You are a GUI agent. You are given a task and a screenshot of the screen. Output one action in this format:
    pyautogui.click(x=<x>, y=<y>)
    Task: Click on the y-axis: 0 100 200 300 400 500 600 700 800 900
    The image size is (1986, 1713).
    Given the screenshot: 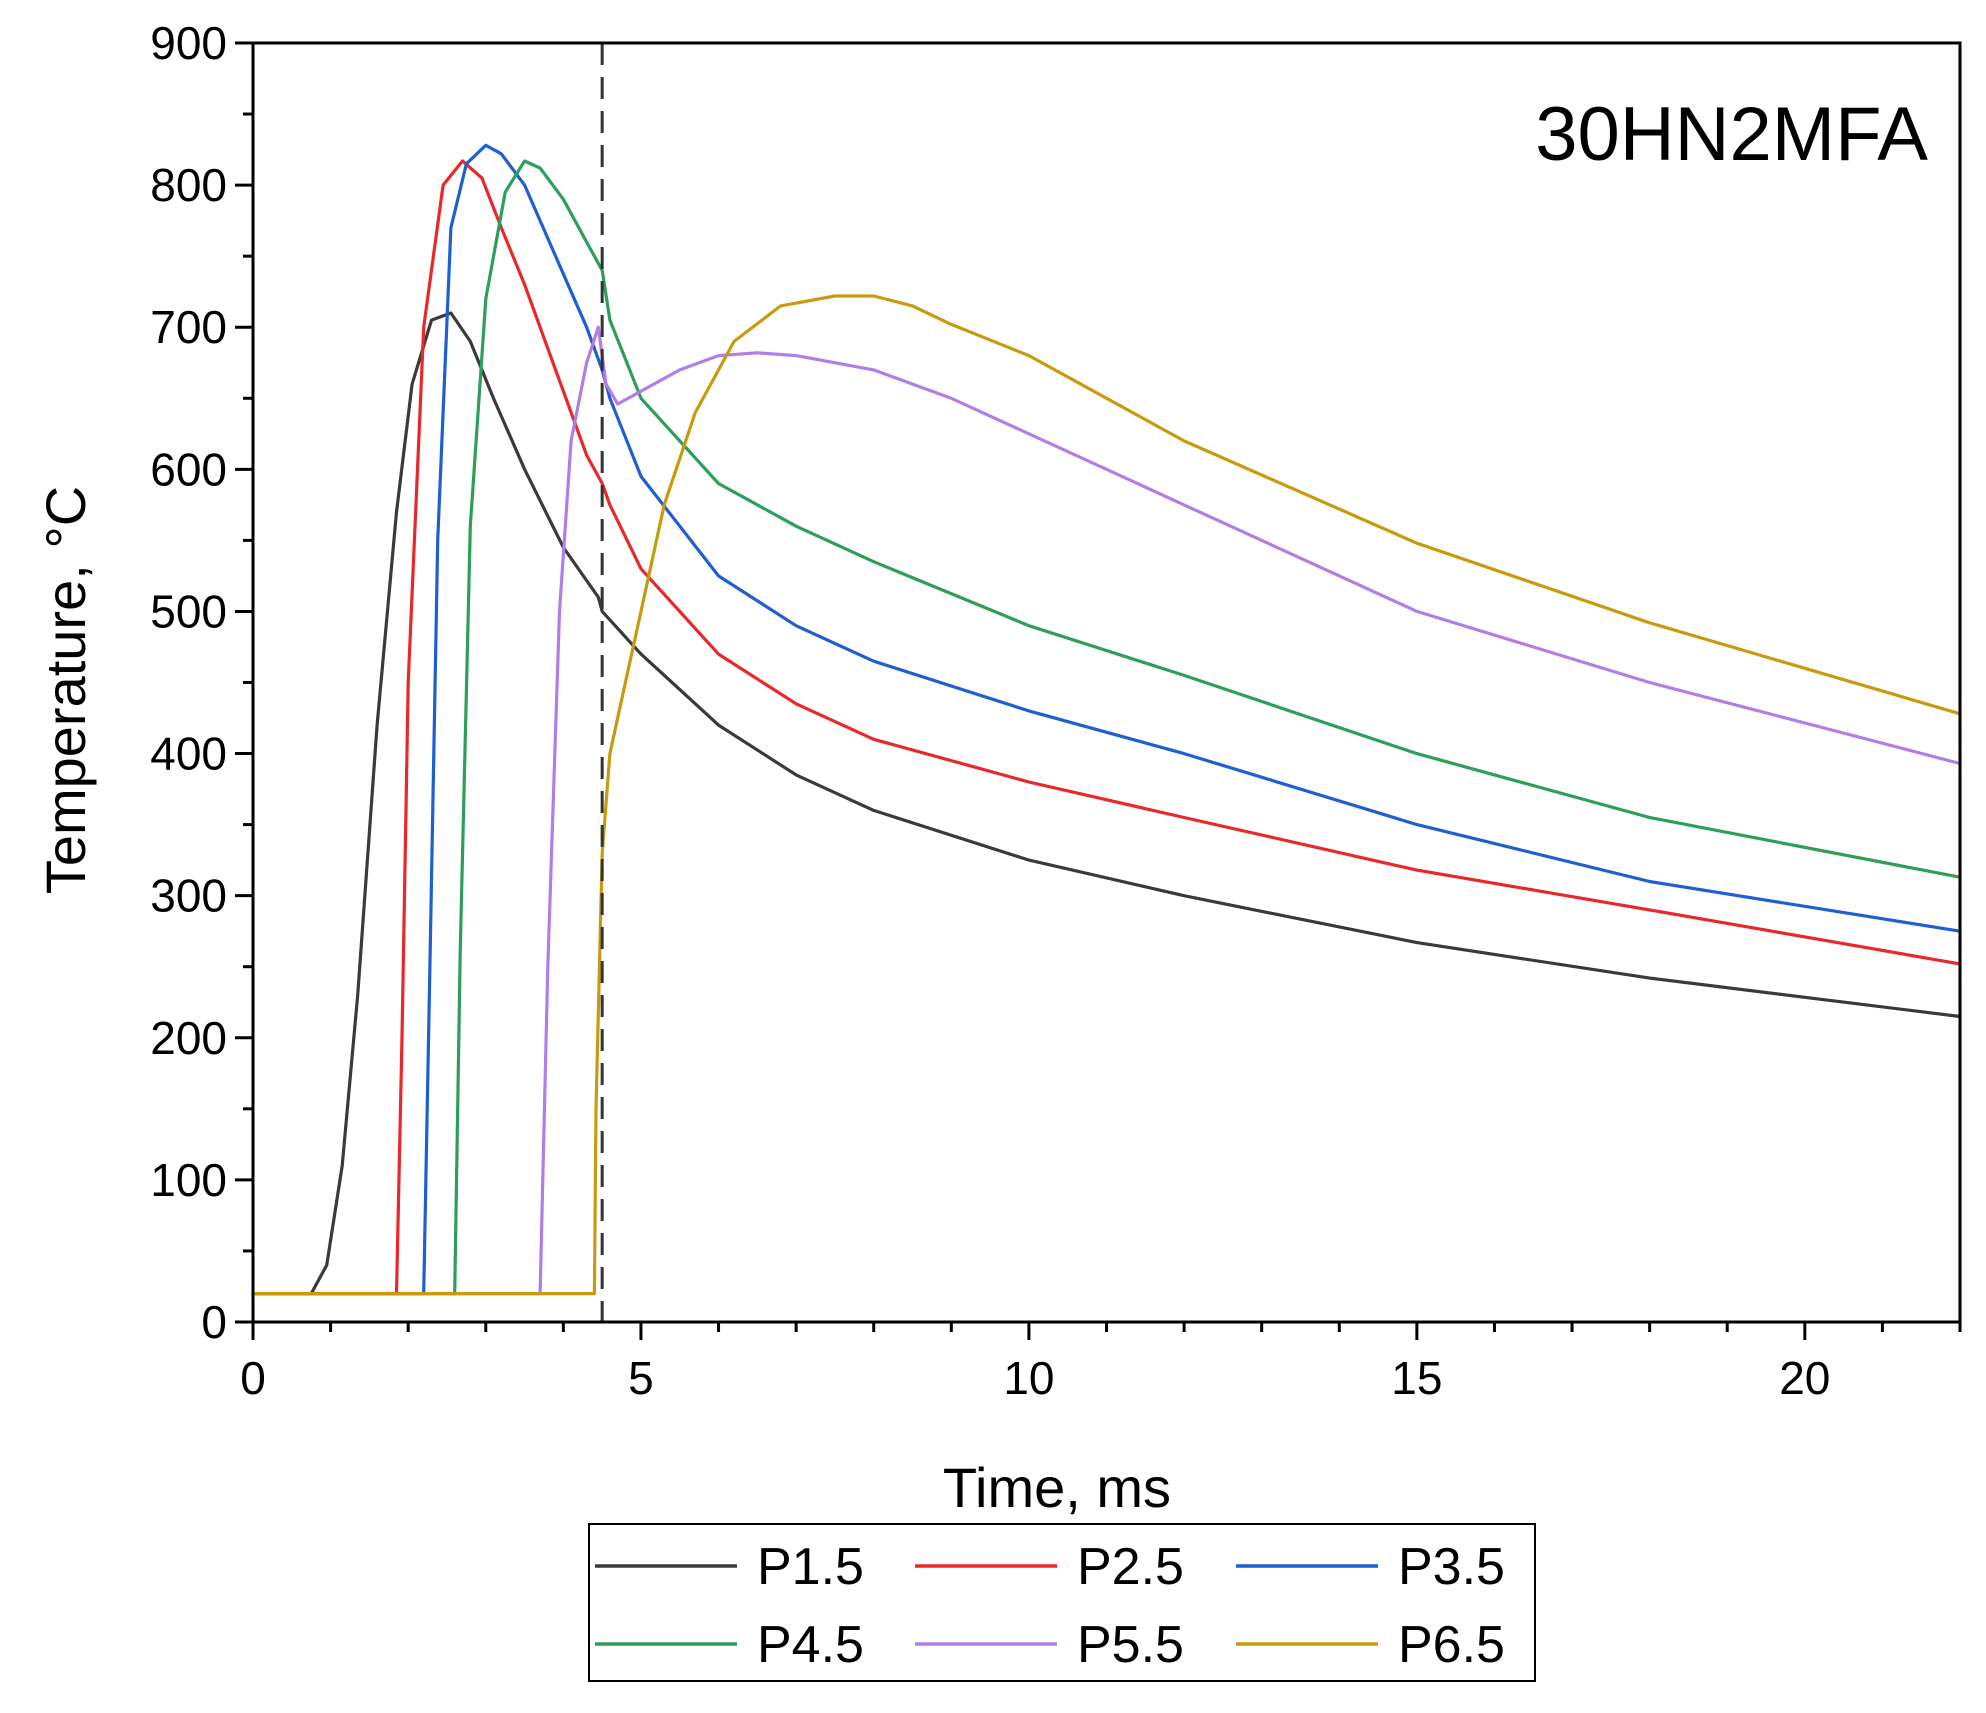 What is the action you would take?
    pyautogui.click(x=201, y=682)
    